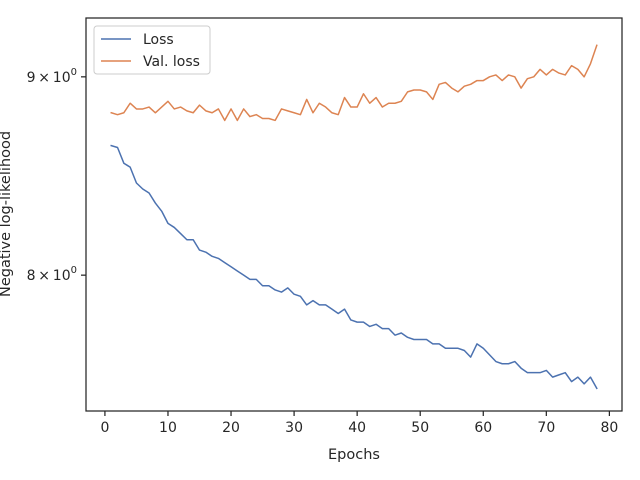 This screenshot has width=640, height=480. Describe the element at coordinates (546, 428) in the screenshot. I see `x-tick-label: 70` at that location.